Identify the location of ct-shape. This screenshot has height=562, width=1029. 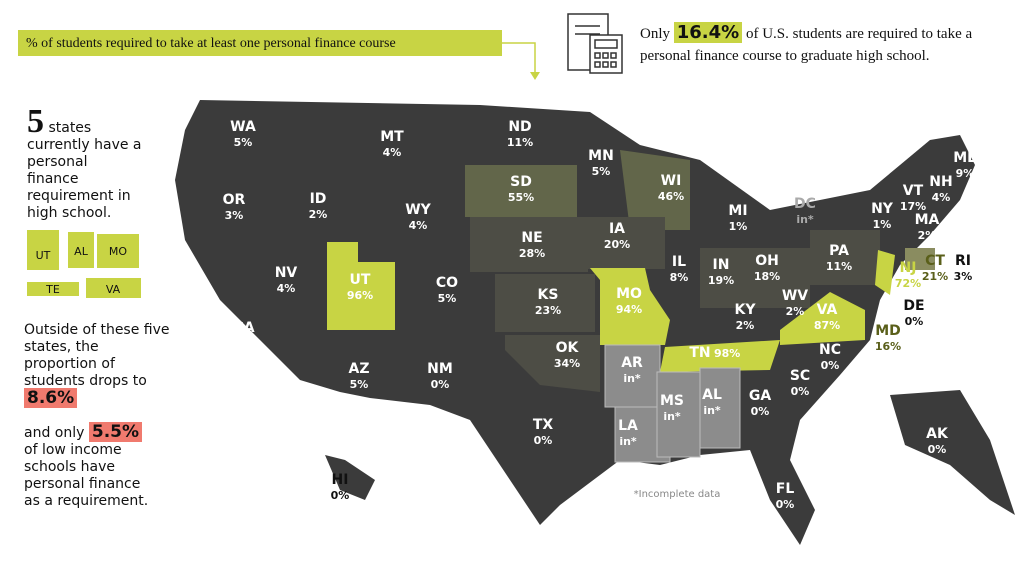
(920, 259).